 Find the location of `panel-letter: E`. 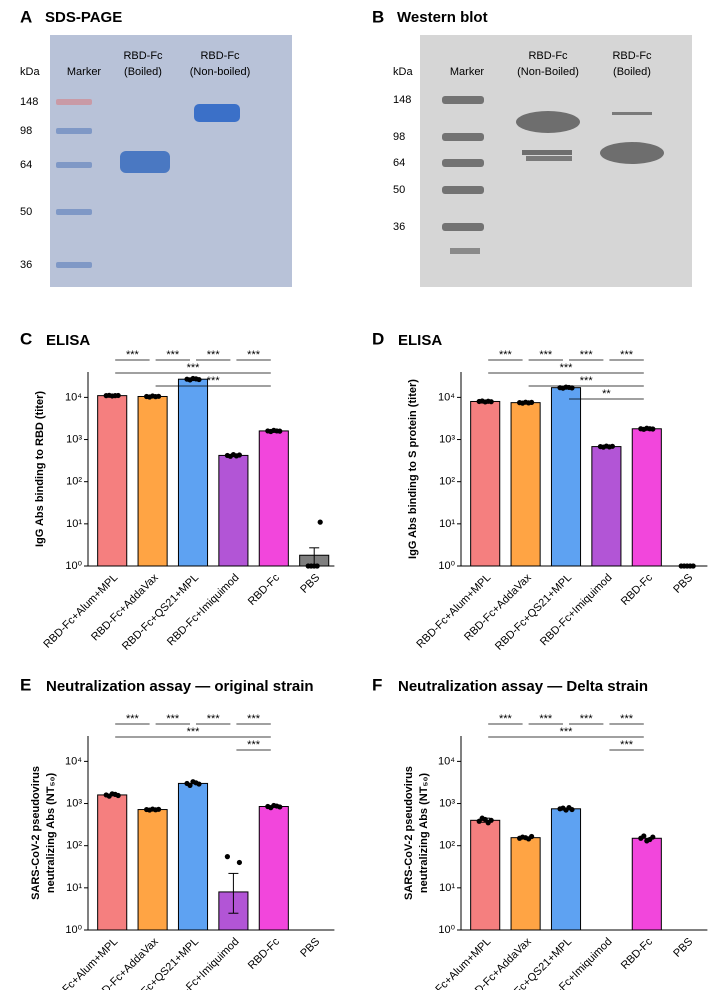

panel-letter: E is located at coordinates (25, 684).